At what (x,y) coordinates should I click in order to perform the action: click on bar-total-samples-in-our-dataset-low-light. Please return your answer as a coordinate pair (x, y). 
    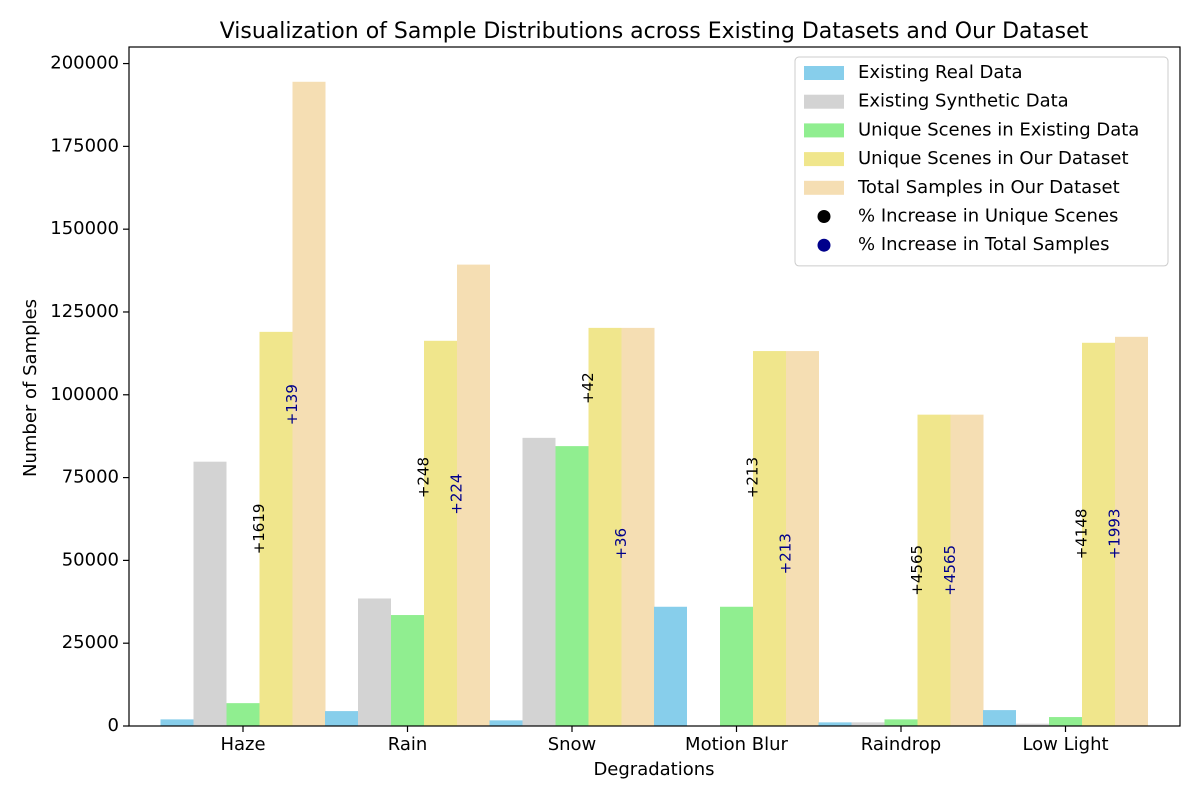
    Looking at the image, I should click on (1131, 531).